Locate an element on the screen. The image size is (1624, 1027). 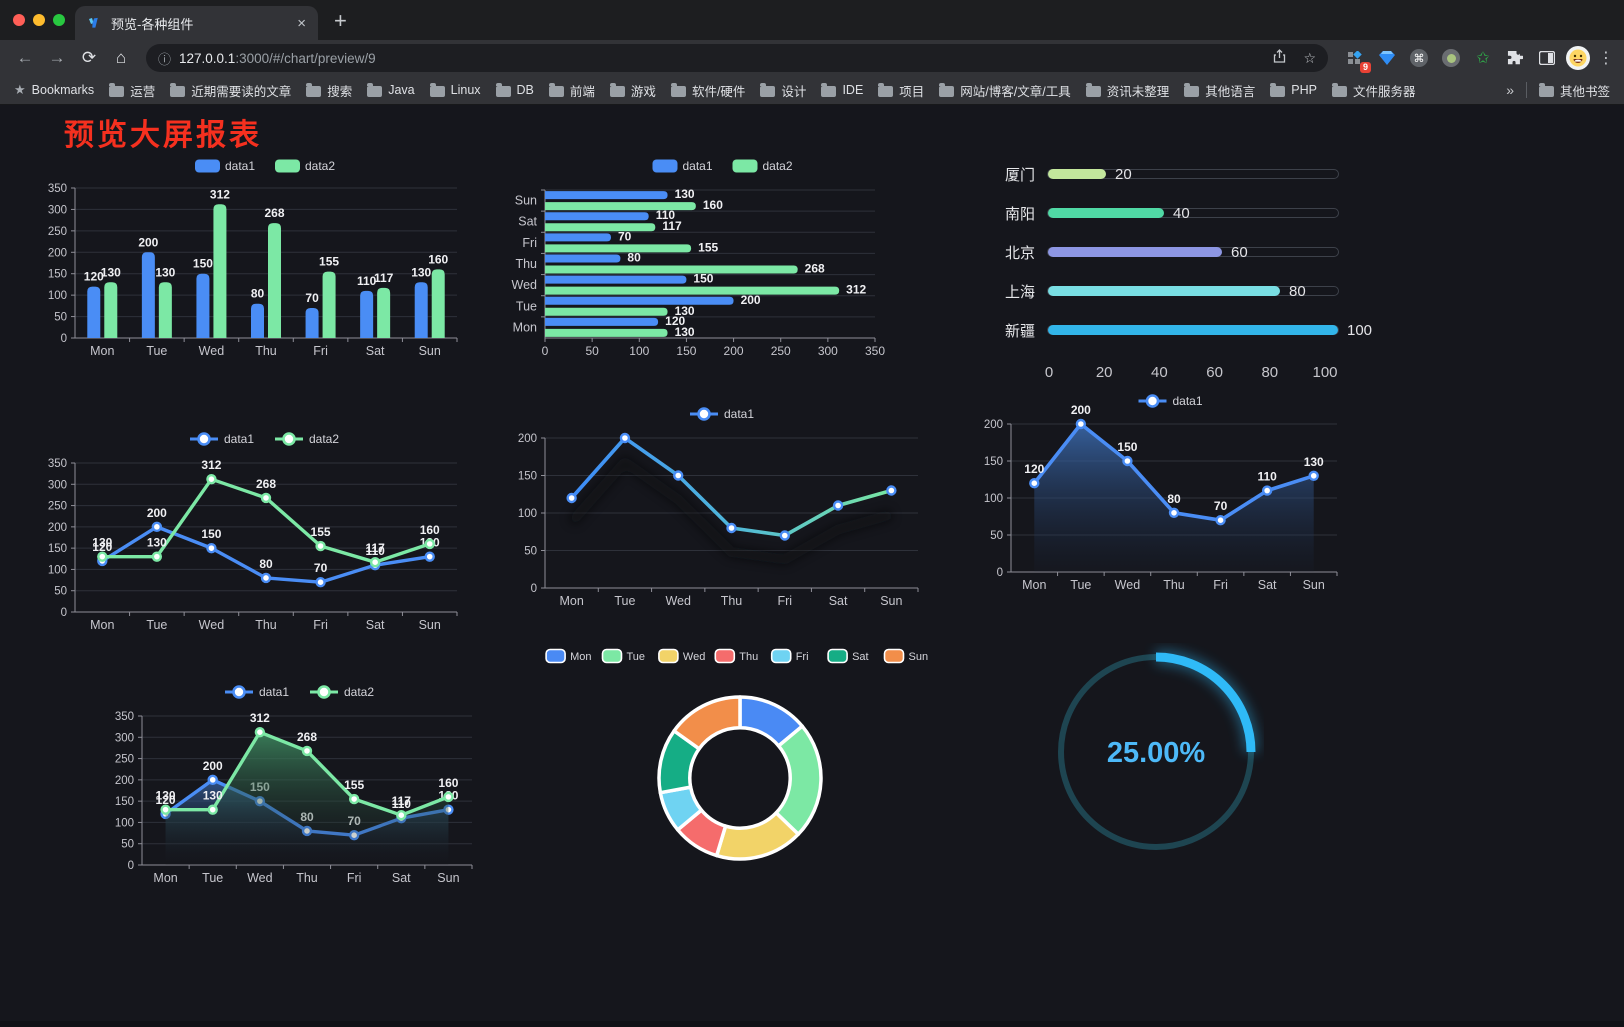
bookmark-item: 运营 is located at coordinates (132, 90).